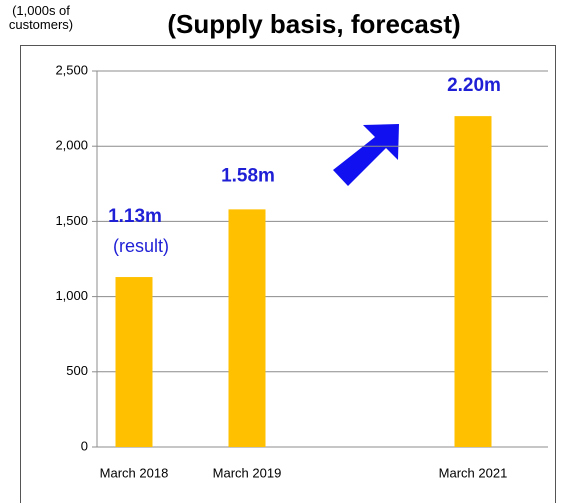 The height and width of the screenshot is (503, 562). I want to click on value-label: 2.20m, so click(474, 85).